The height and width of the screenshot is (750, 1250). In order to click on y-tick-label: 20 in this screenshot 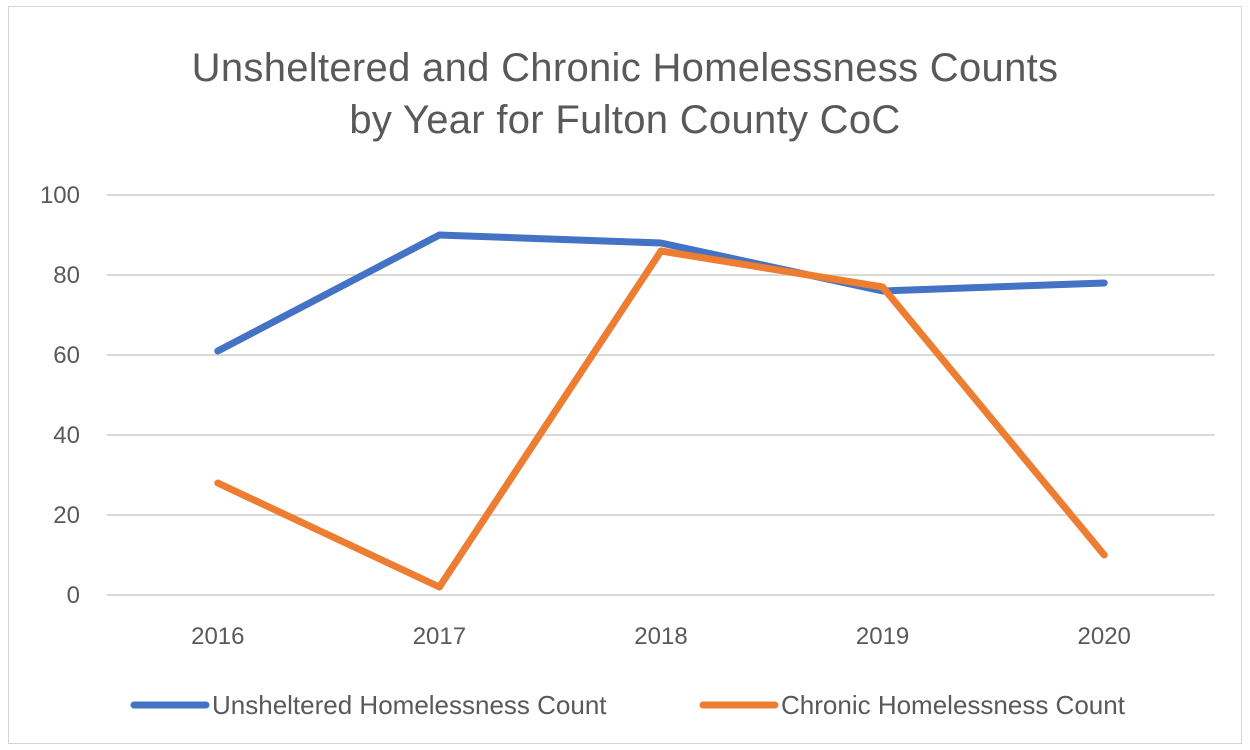, I will do `click(66, 515)`.